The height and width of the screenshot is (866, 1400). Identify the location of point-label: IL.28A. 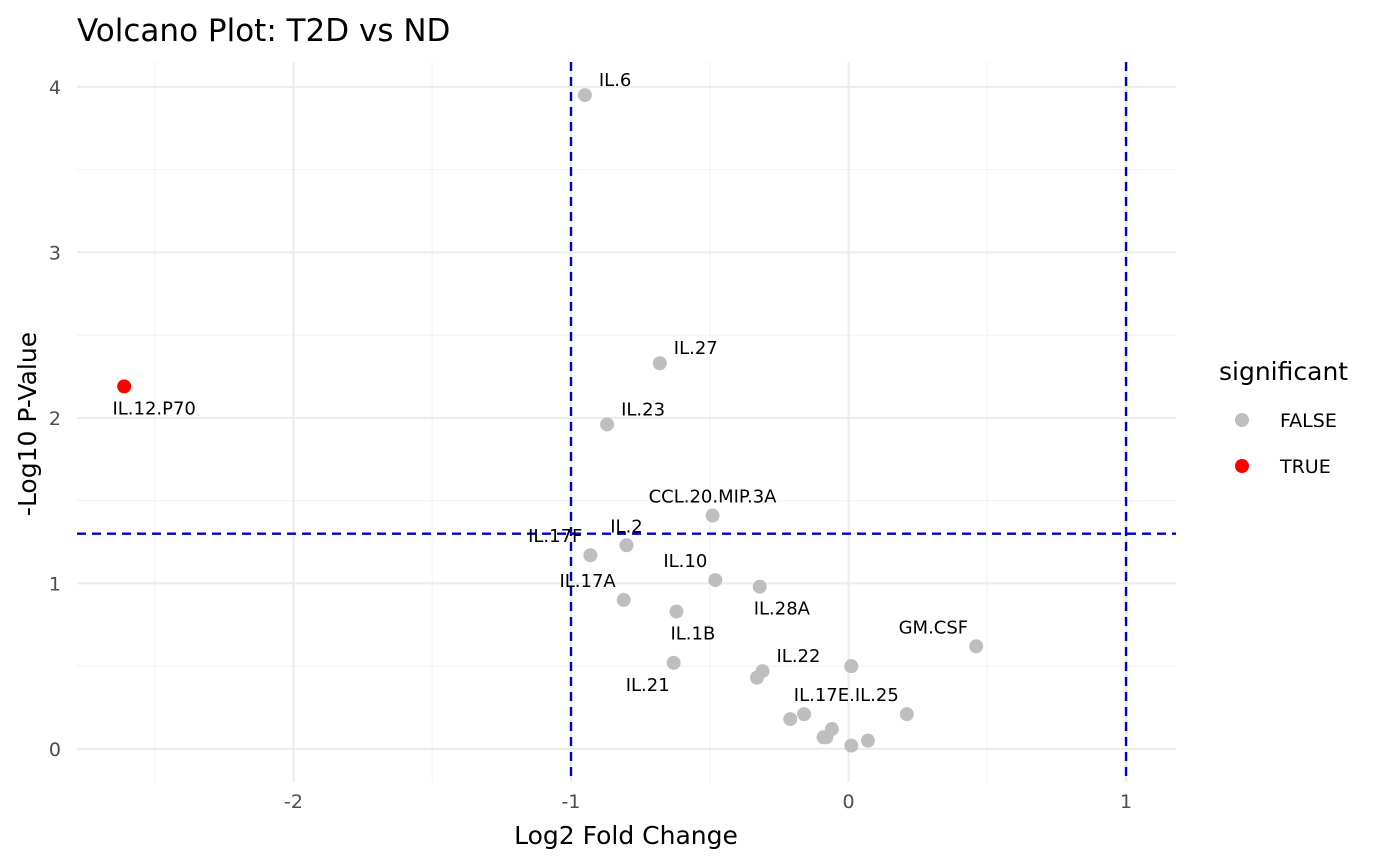
(782, 609).